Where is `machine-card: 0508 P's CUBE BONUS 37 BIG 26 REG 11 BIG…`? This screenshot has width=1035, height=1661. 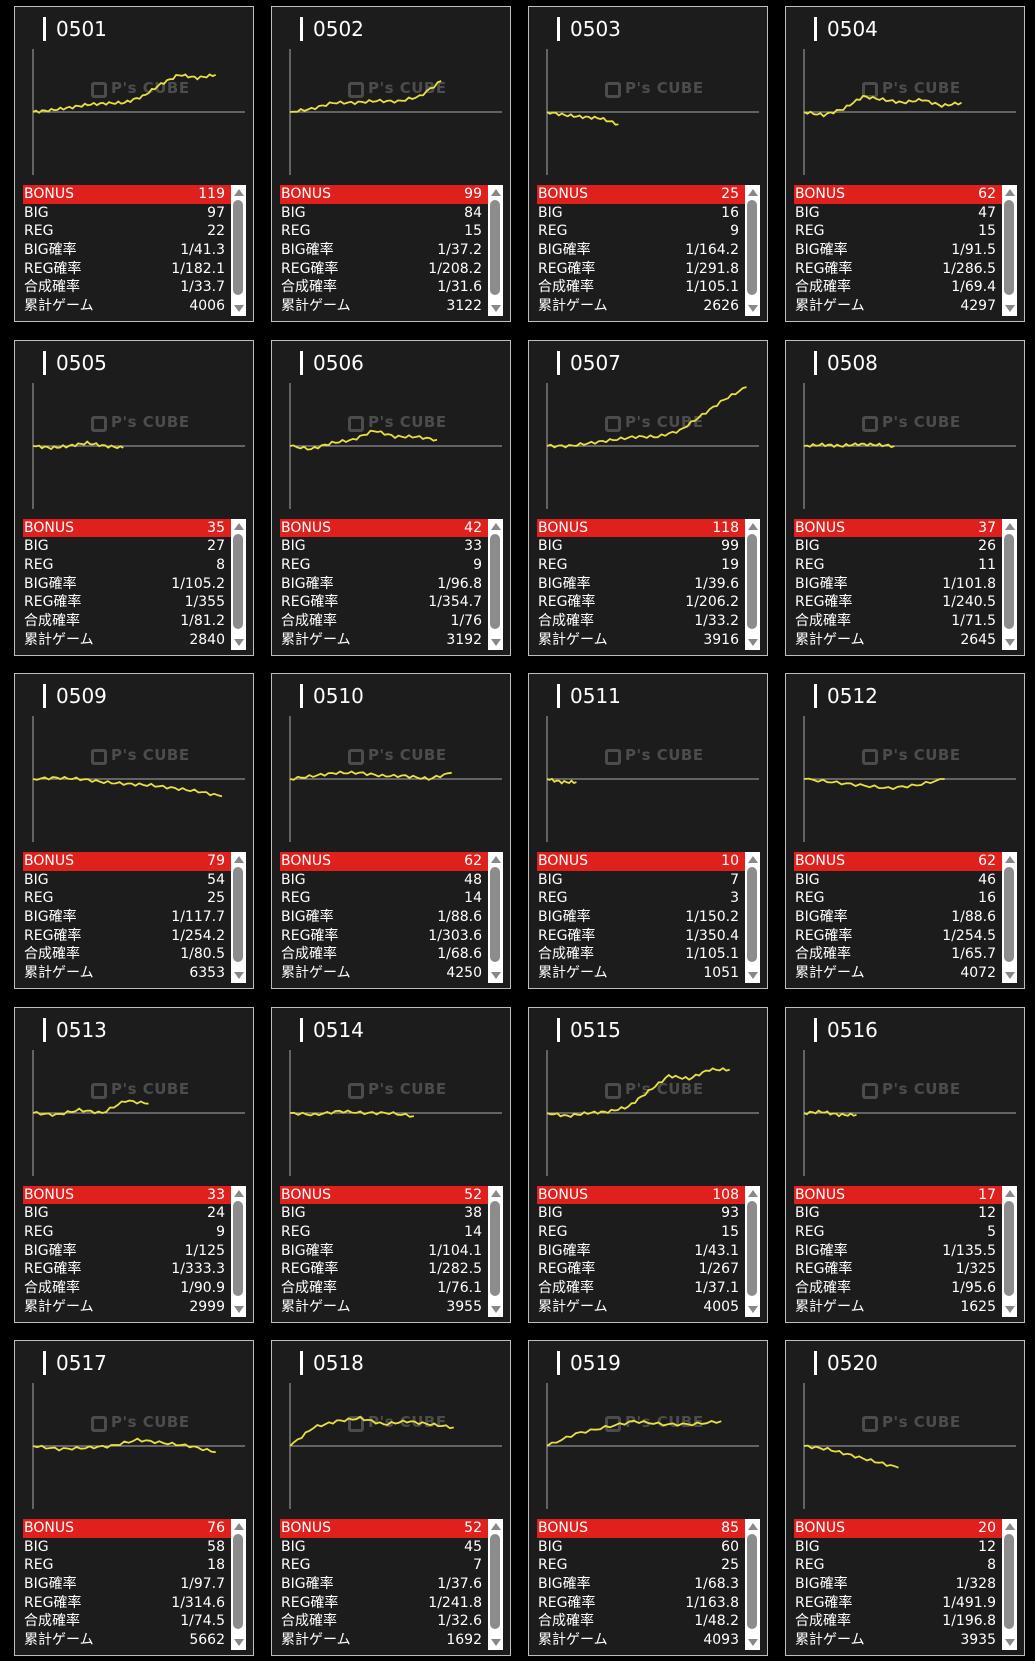
machine-card: 0508 P's CUBE BONUS 37 BIG 26 REG 11 BIG… is located at coordinates (905, 497).